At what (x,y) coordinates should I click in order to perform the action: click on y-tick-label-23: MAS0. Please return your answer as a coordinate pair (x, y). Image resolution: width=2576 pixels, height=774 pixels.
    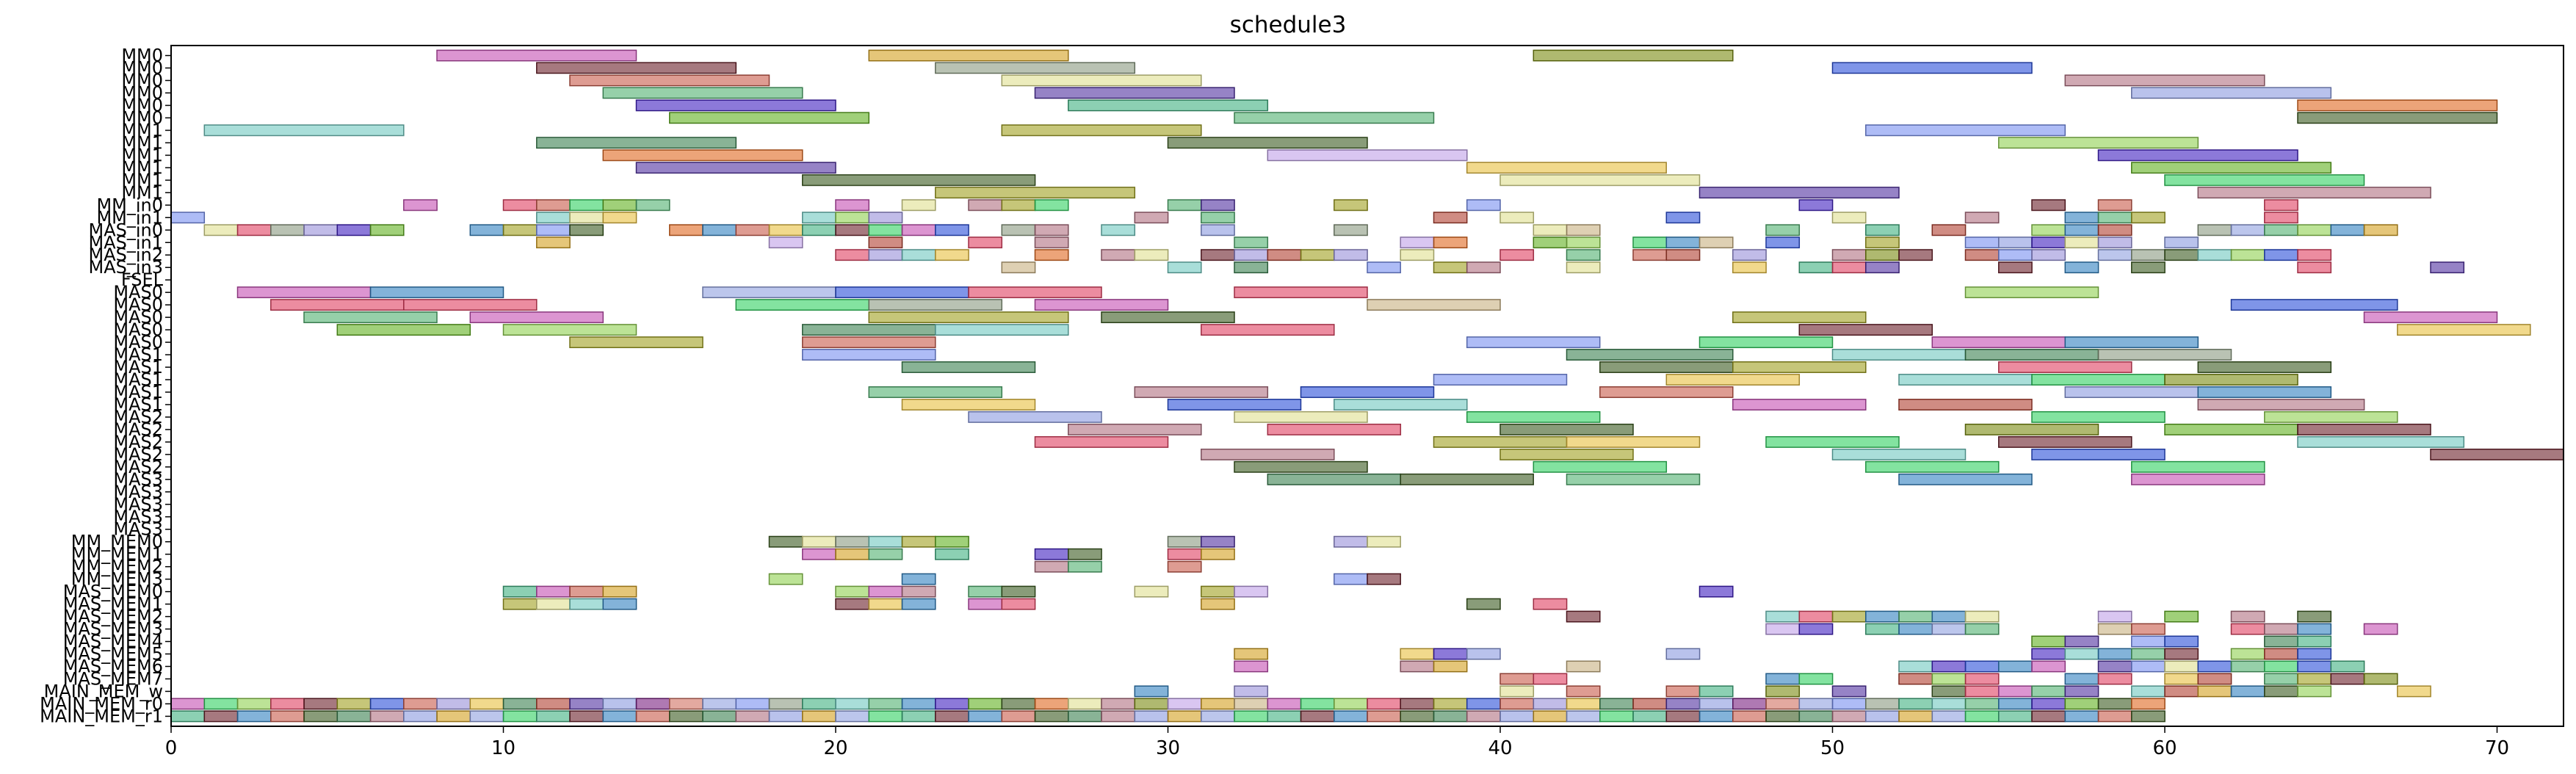
    Looking at the image, I should click on (138, 342).